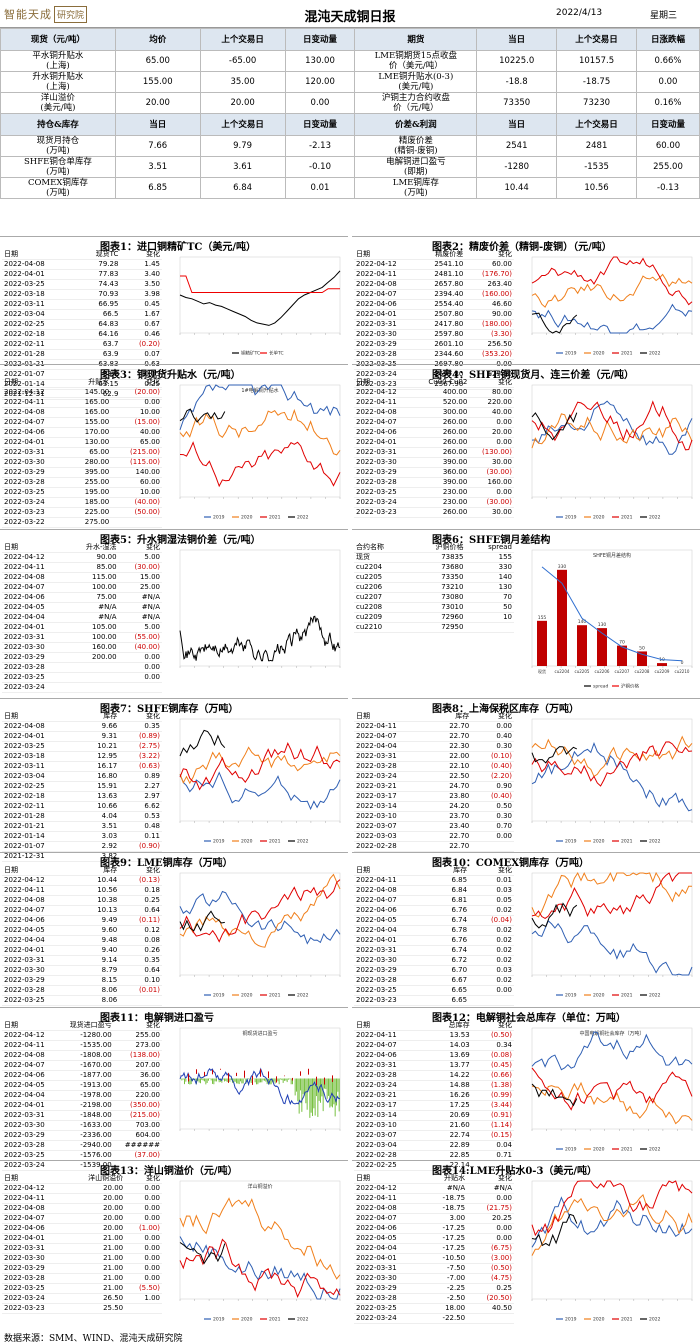 The image size is (700, 1344). I want to click on table-row: 2022-01-14 3.03 0.11, so click(82, 836).